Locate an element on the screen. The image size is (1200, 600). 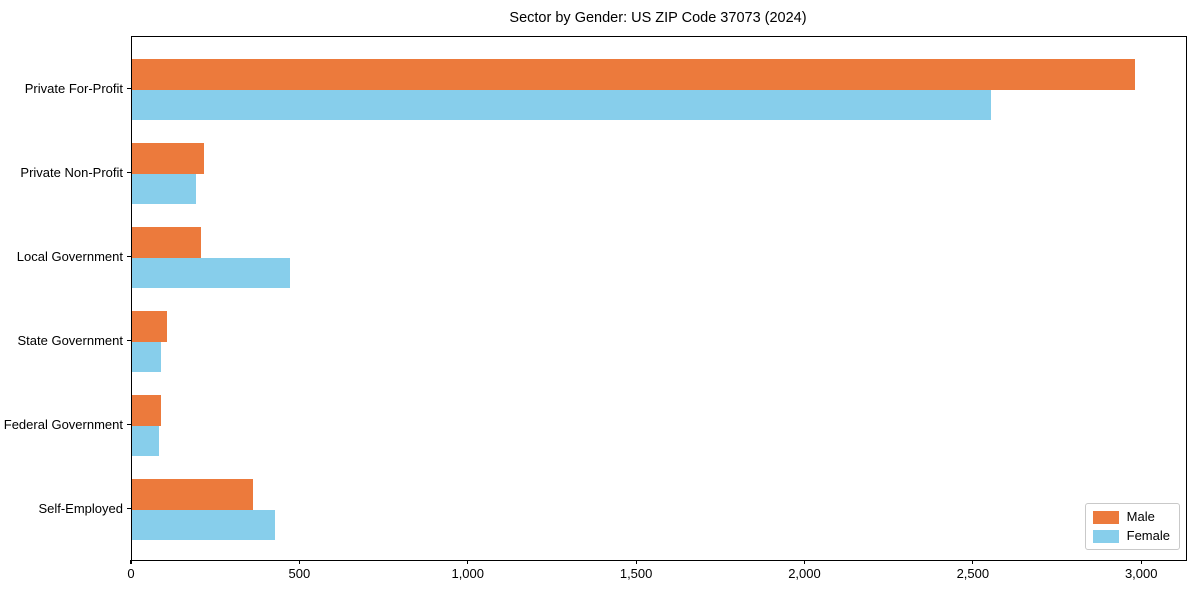
legend-item-male: Male is located at coordinates (1131, 516).